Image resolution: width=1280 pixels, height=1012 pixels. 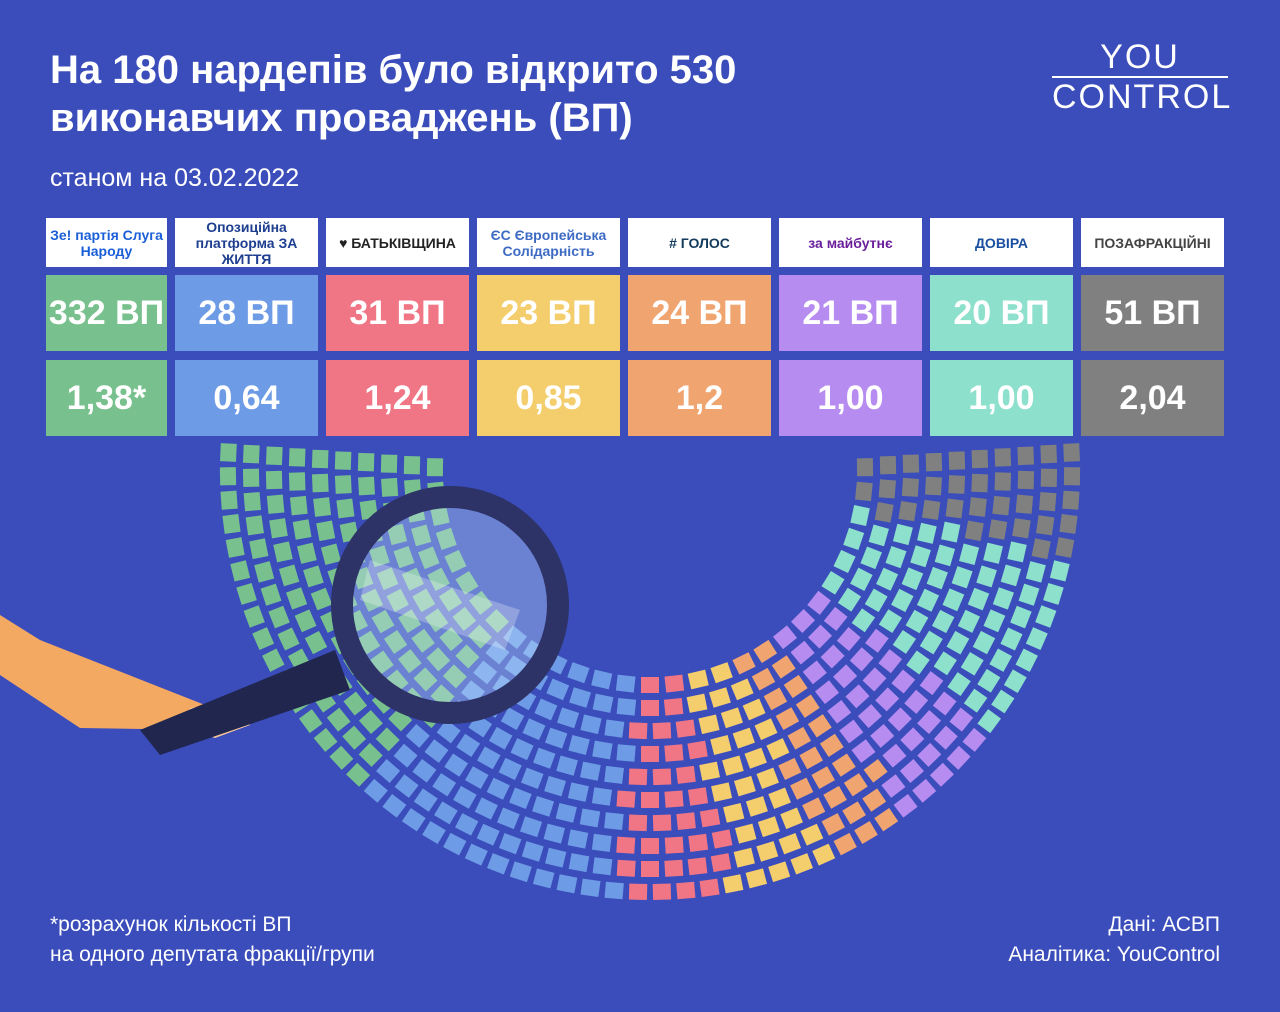 What do you see at coordinates (171, 924) in the screenshot?
I see `footnote-line-1: *розрахунок кількості ВП` at bounding box center [171, 924].